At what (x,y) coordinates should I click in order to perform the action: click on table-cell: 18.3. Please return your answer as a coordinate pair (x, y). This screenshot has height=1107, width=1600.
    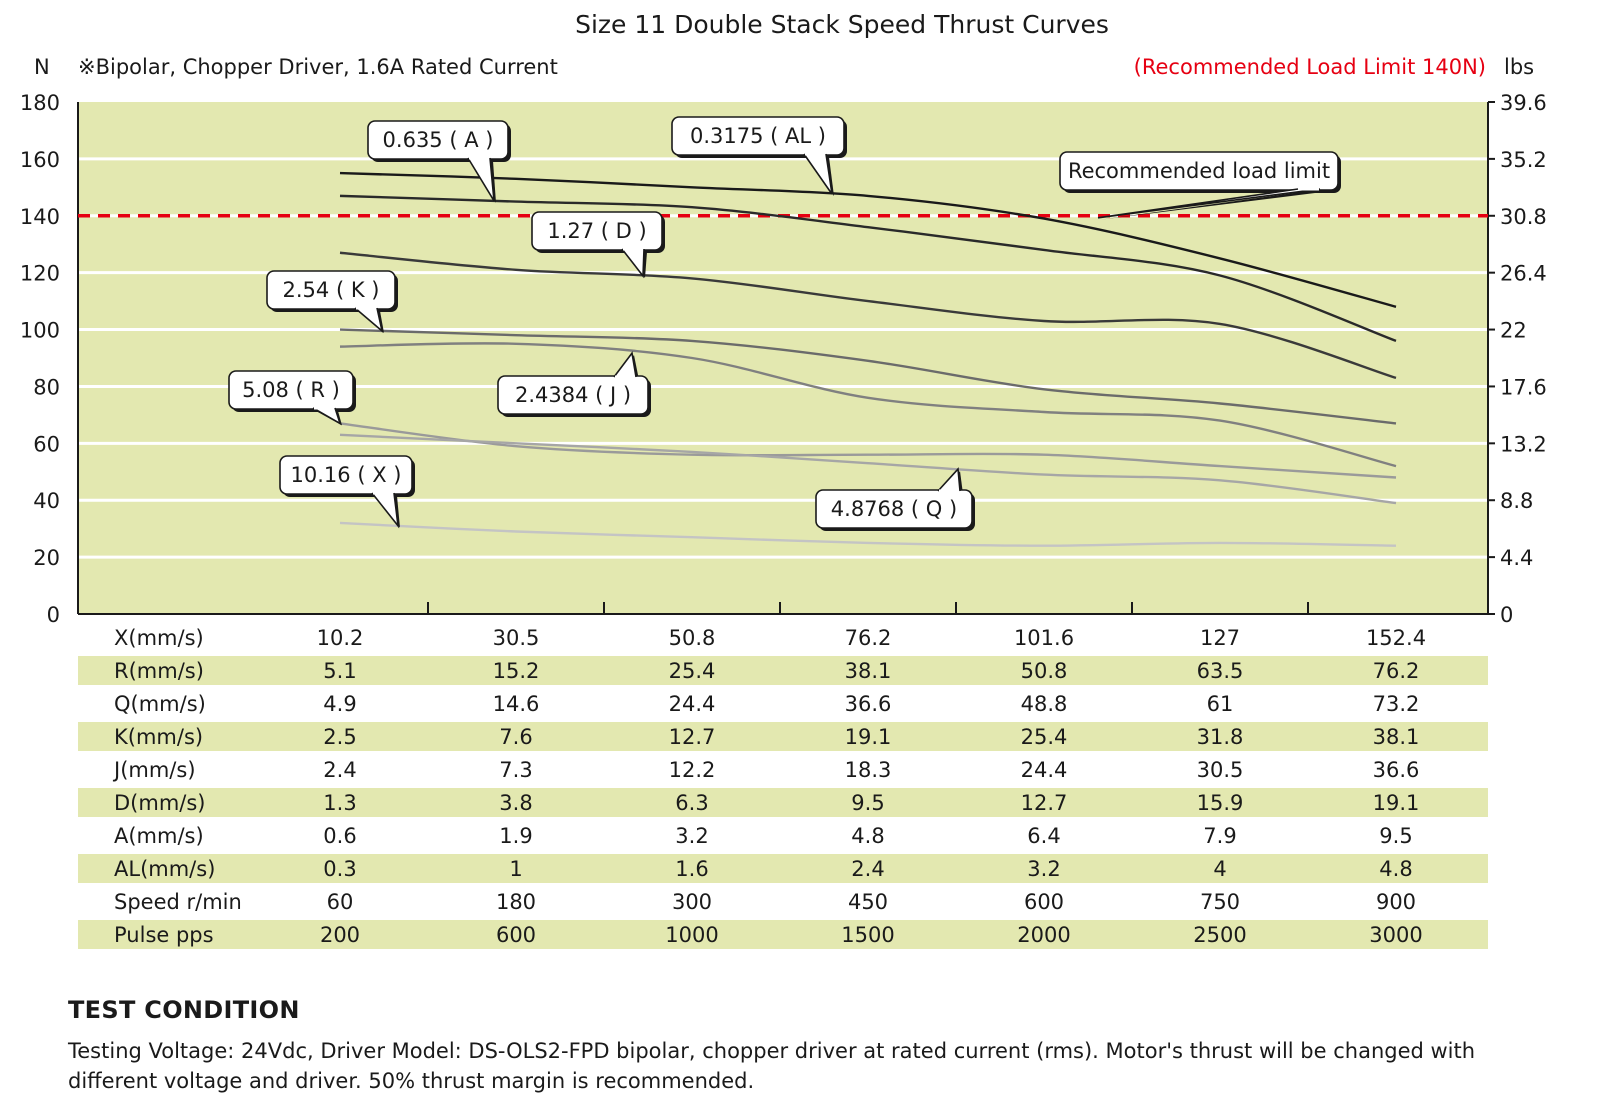
    Looking at the image, I should click on (868, 770).